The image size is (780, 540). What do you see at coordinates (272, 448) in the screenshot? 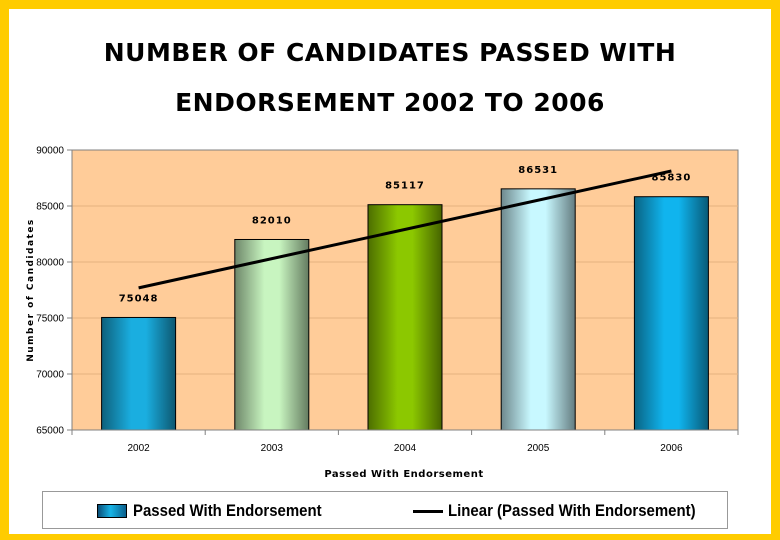
I see `x-tick-label: 2003` at bounding box center [272, 448].